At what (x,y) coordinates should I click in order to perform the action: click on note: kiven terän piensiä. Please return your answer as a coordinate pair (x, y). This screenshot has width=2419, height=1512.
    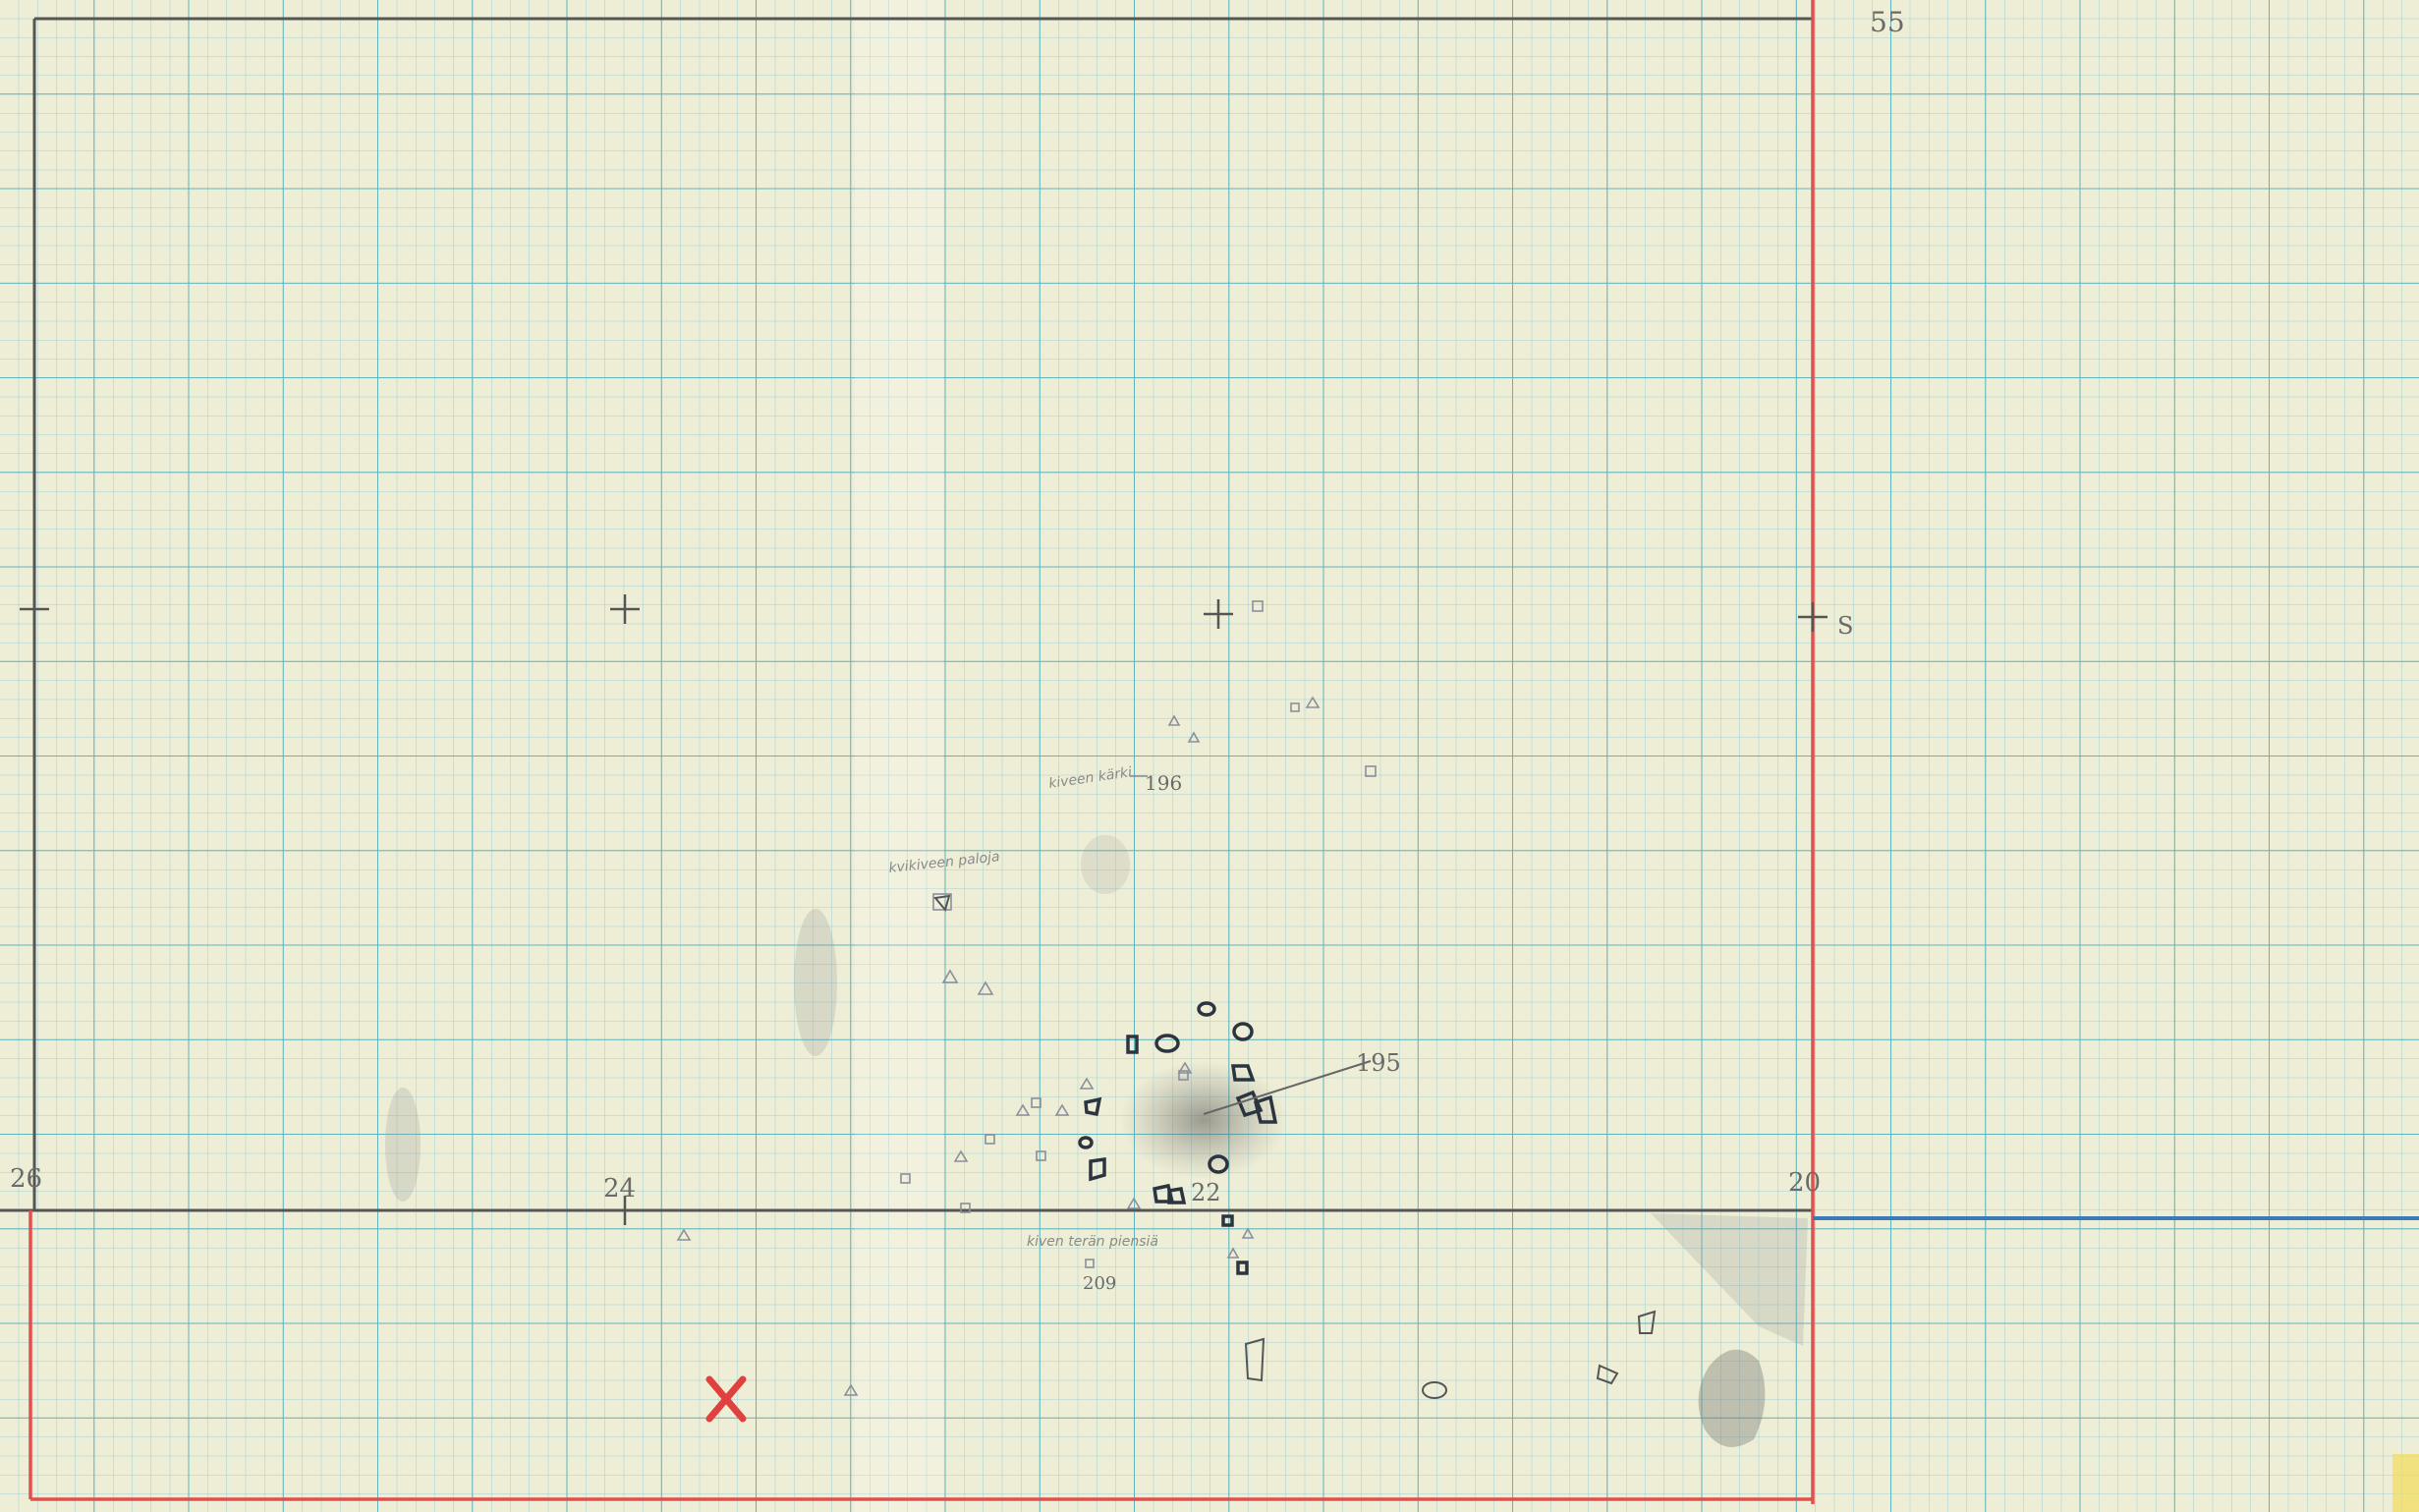
    Looking at the image, I should click on (1092, 1242).